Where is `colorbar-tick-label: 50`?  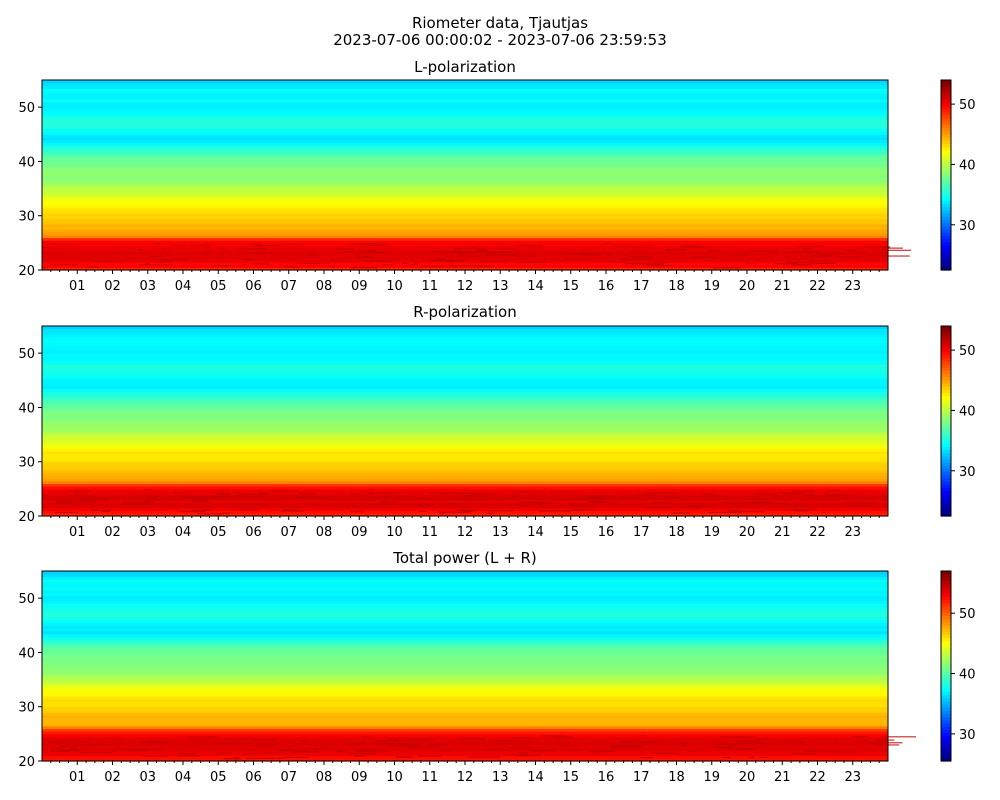 colorbar-tick-label: 50 is located at coordinates (967, 105).